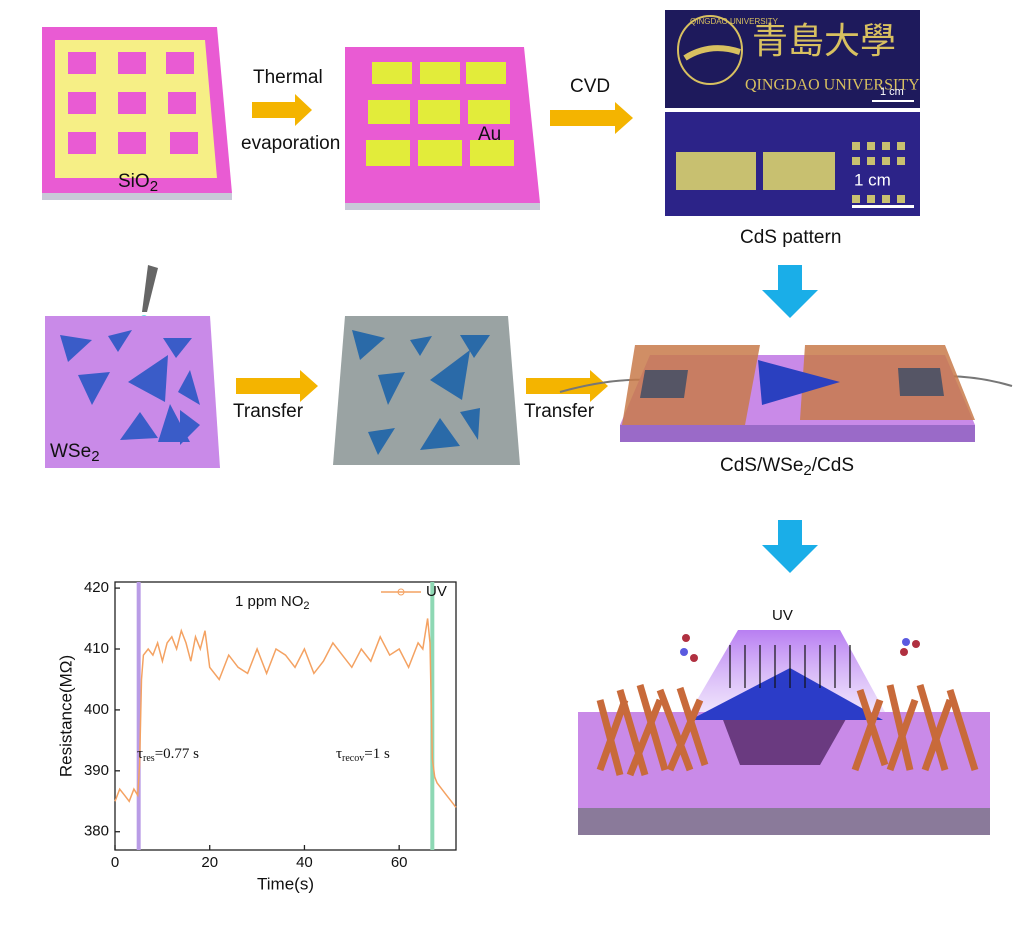 The image size is (1024, 941). What do you see at coordinates (96, 709) in the screenshot?
I see `y-tick-label: 400` at bounding box center [96, 709].